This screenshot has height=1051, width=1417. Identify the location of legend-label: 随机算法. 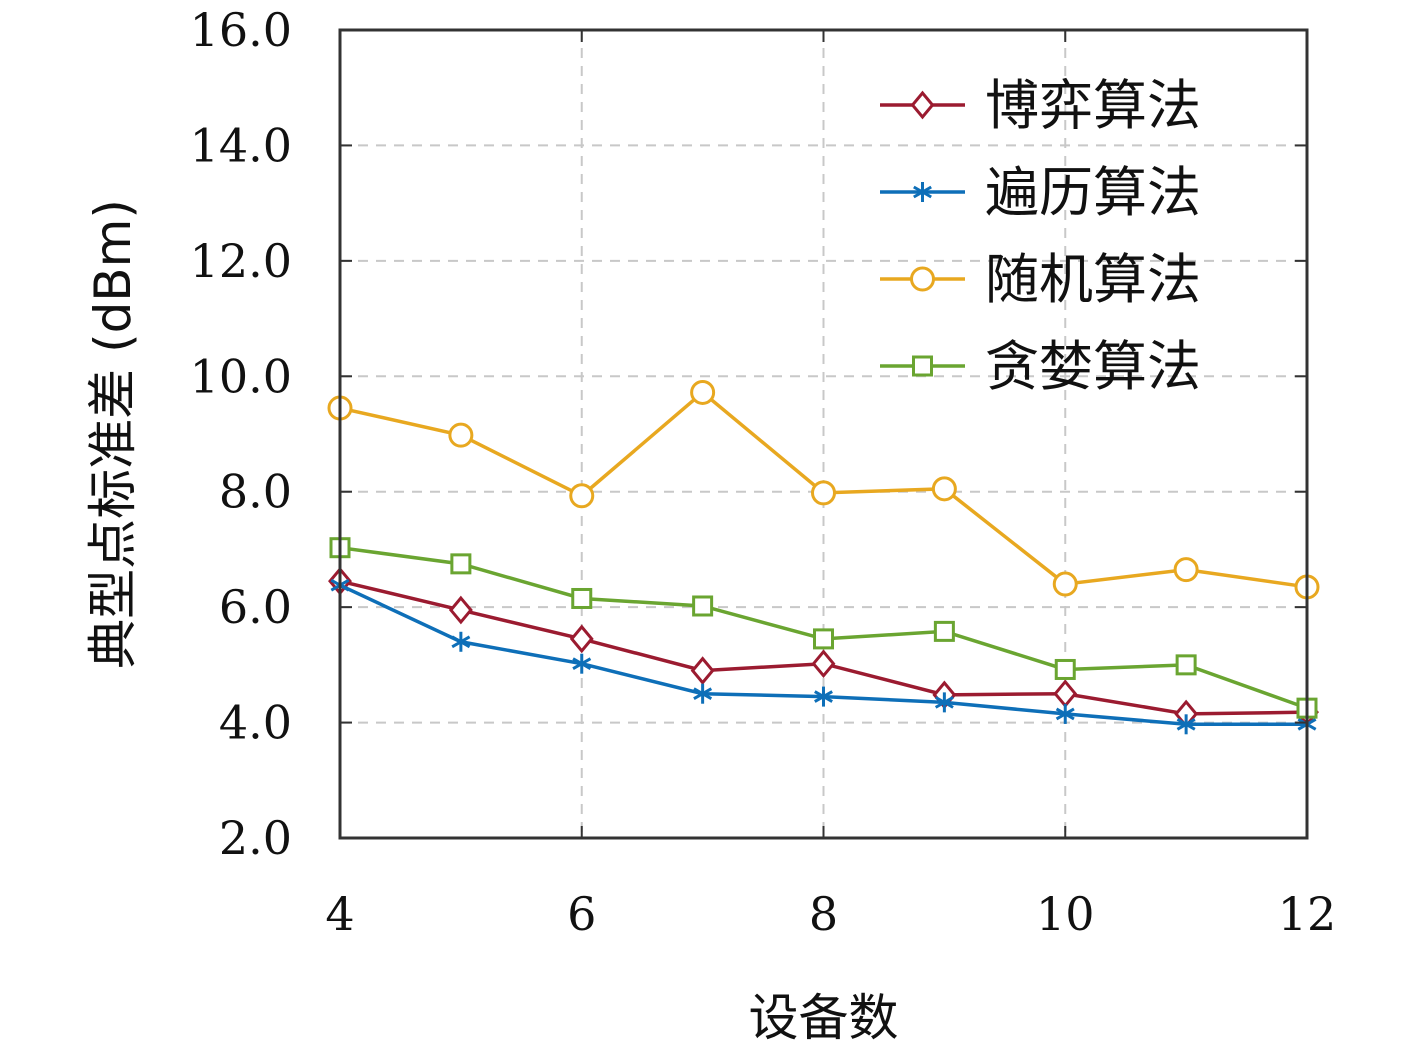
(1093, 279).